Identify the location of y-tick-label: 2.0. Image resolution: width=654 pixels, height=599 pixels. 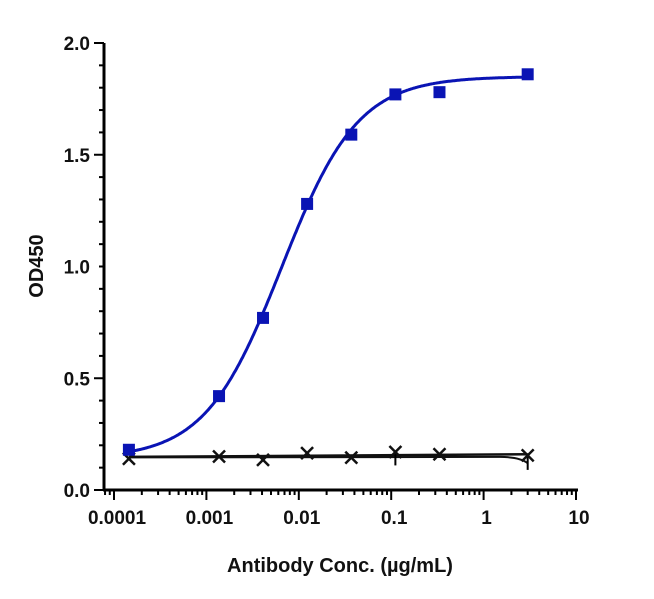
(77, 44).